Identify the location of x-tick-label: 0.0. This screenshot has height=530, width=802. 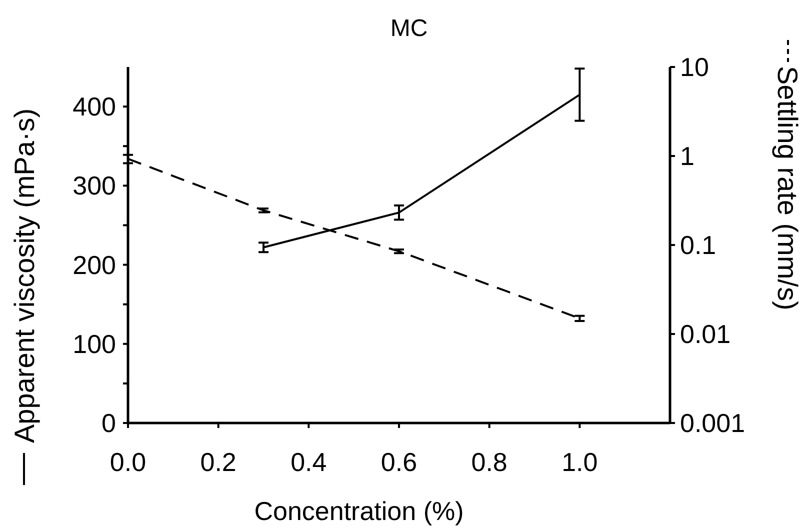
(128, 462).